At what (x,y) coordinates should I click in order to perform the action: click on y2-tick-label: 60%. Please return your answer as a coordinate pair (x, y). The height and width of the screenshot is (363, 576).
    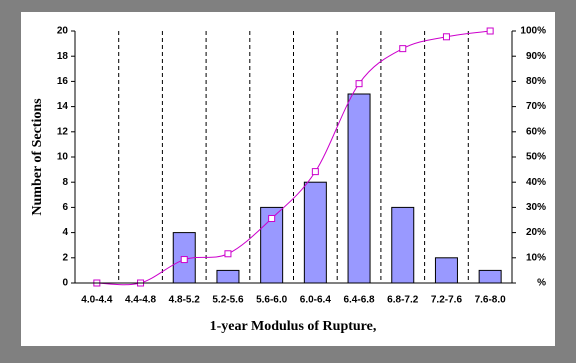
    Looking at the image, I should click on (536, 131).